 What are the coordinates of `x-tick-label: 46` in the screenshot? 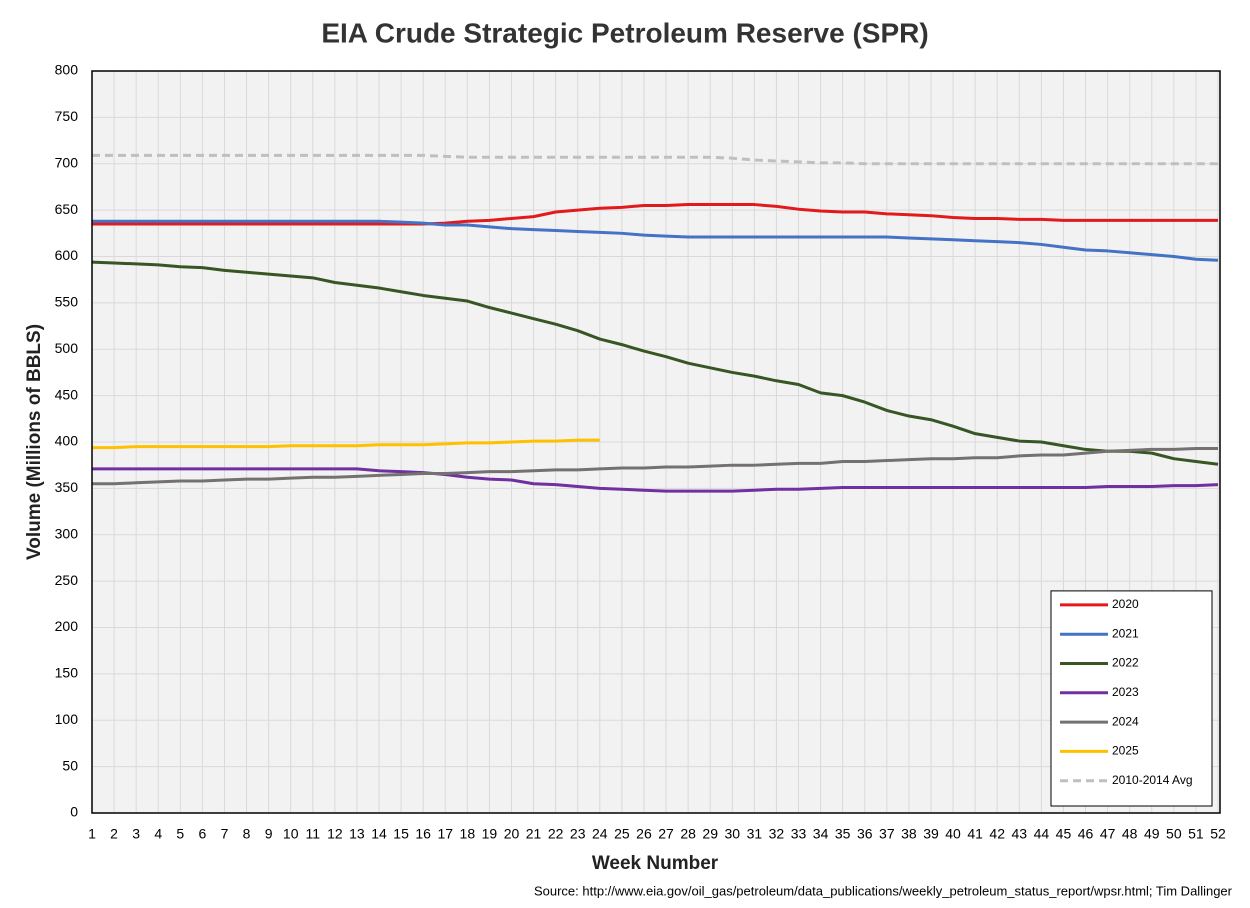 It's located at (1086, 834).